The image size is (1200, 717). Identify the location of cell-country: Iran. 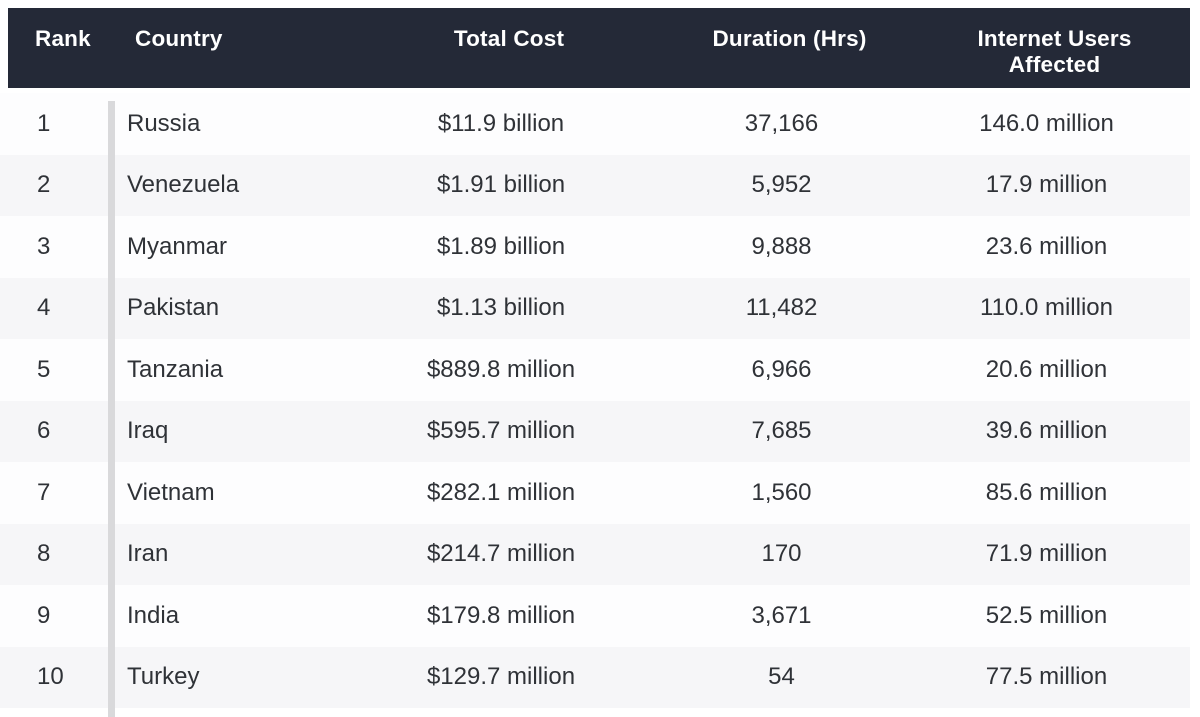
(148, 554).